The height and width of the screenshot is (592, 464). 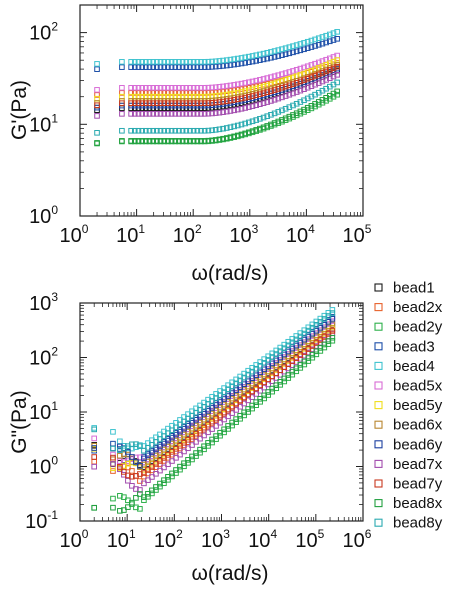 What do you see at coordinates (113, 454) in the screenshot?
I see `gdoubleprime-point-bead5x` at bounding box center [113, 454].